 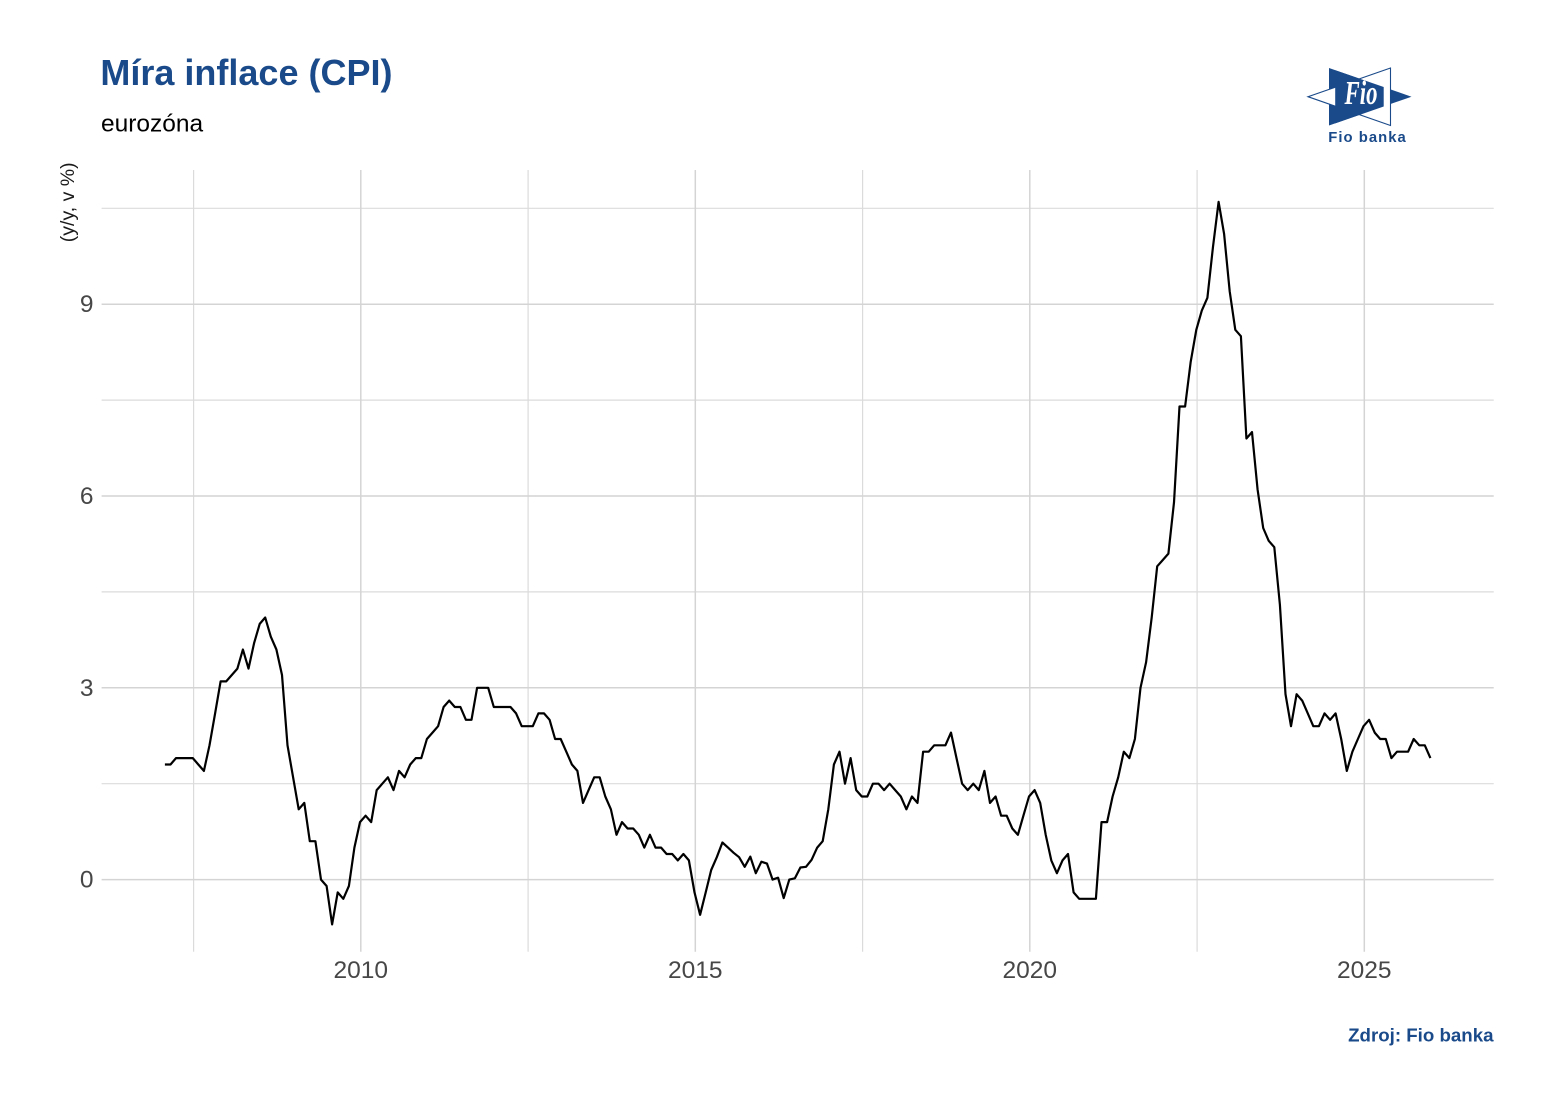 I want to click on svg-text: 2020, so click(x=1030, y=970).